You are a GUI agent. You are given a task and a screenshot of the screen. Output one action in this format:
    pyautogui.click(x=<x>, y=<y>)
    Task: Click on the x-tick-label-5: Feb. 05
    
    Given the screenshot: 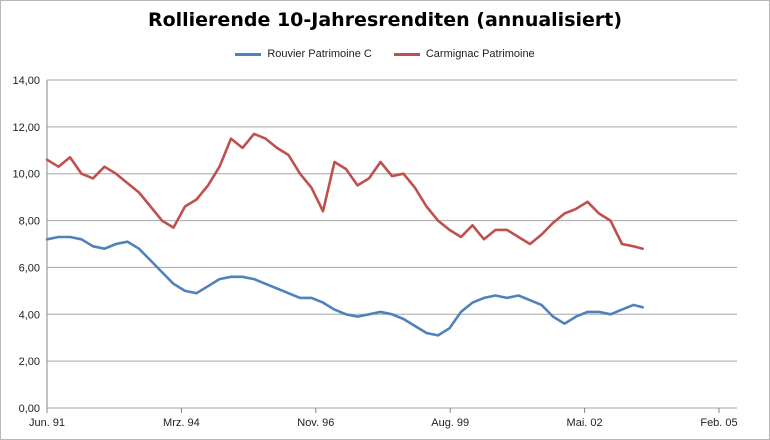 What is the action you would take?
    pyautogui.click(x=718, y=423)
    